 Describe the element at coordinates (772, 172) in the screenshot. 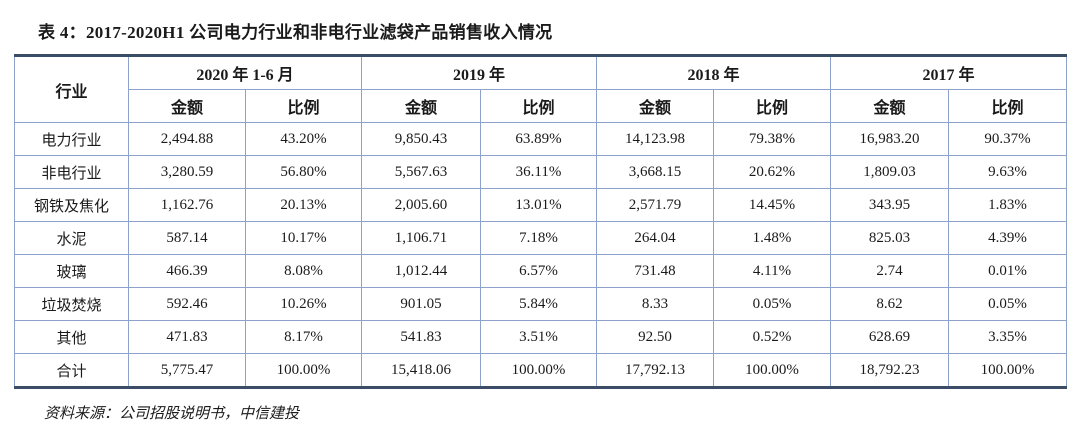

I see `cell-value: 20.62%` at that location.